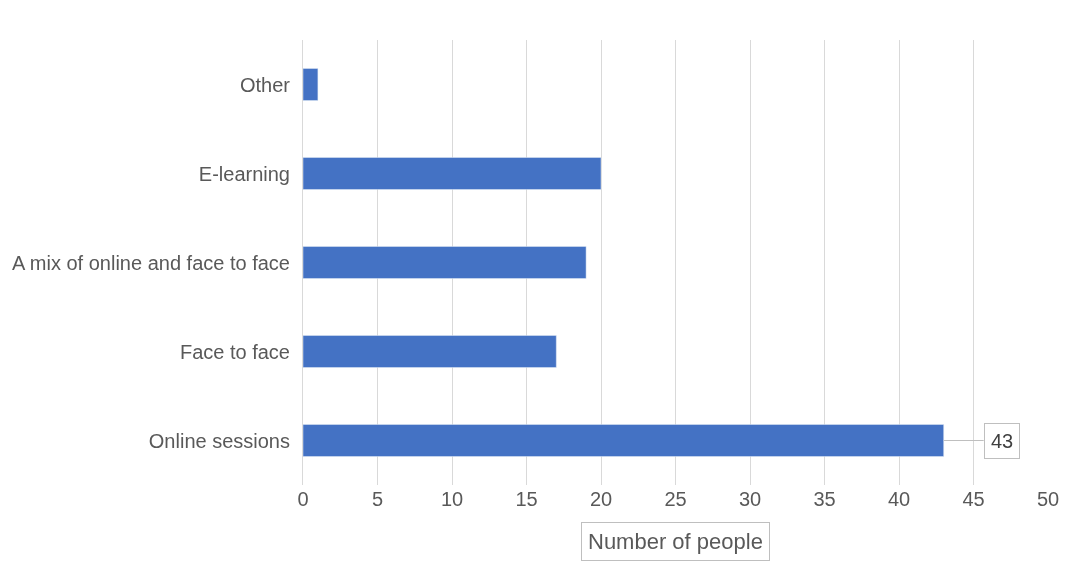 This screenshot has height=565, width=1078. I want to click on x-axis-title: Number of people, so click(675, 541).